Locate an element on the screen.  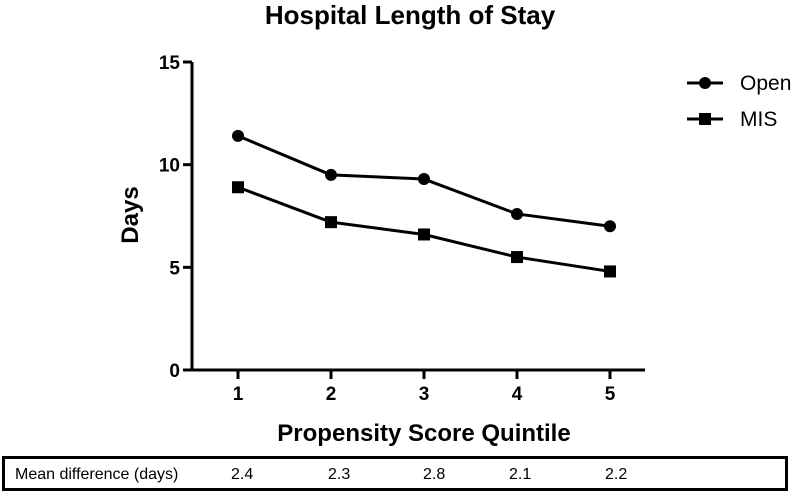
y-tick-label: 10 is located at coordinates (169, 166).